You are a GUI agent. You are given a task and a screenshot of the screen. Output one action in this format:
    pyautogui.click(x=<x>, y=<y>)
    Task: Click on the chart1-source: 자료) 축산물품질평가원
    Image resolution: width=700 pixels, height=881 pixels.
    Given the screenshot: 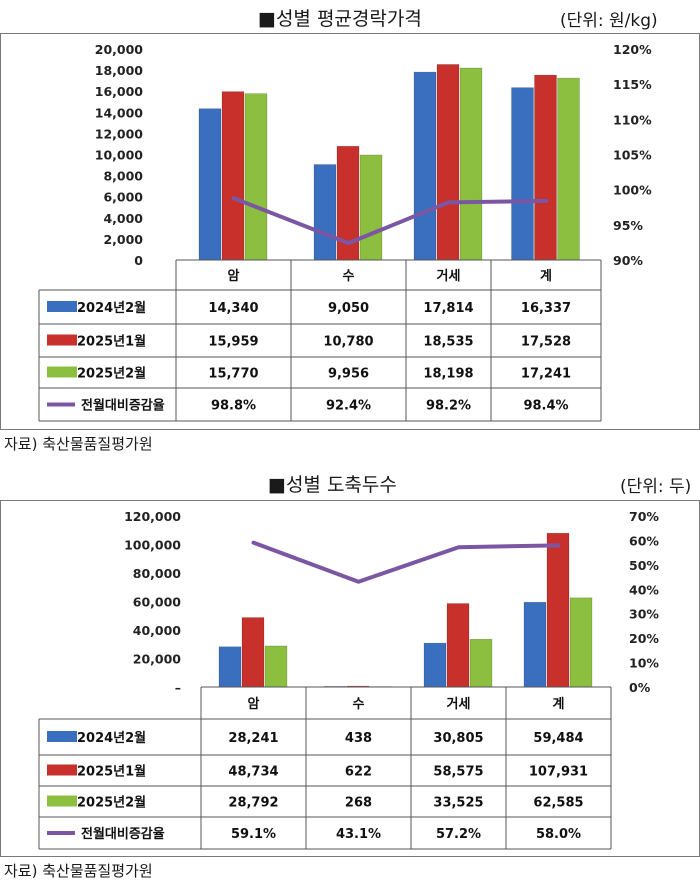 What is the action you would take?
    pyautogui.click(x=78, y=443)
    